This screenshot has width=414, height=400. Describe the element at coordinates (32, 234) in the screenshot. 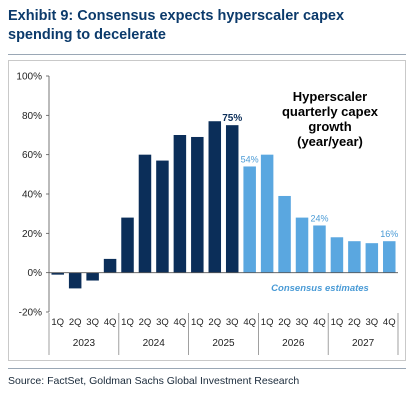

I see `y-tick-label: 20%` at that location.